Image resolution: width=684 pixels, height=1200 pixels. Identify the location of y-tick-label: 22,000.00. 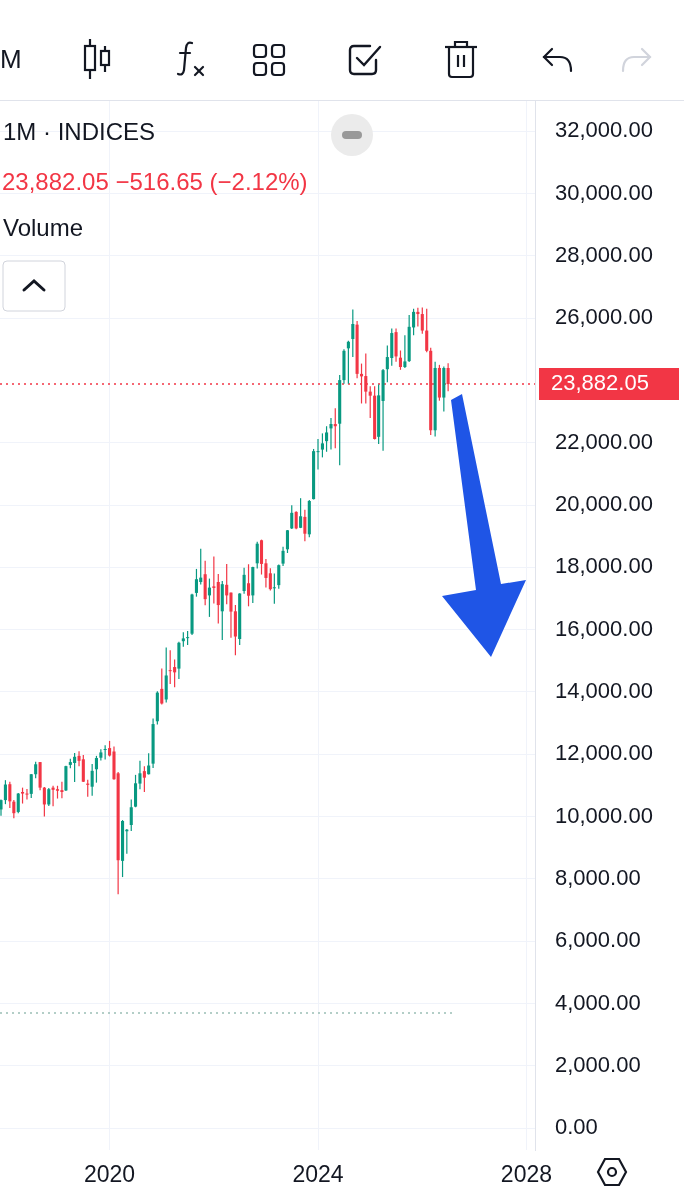
(604, 441).